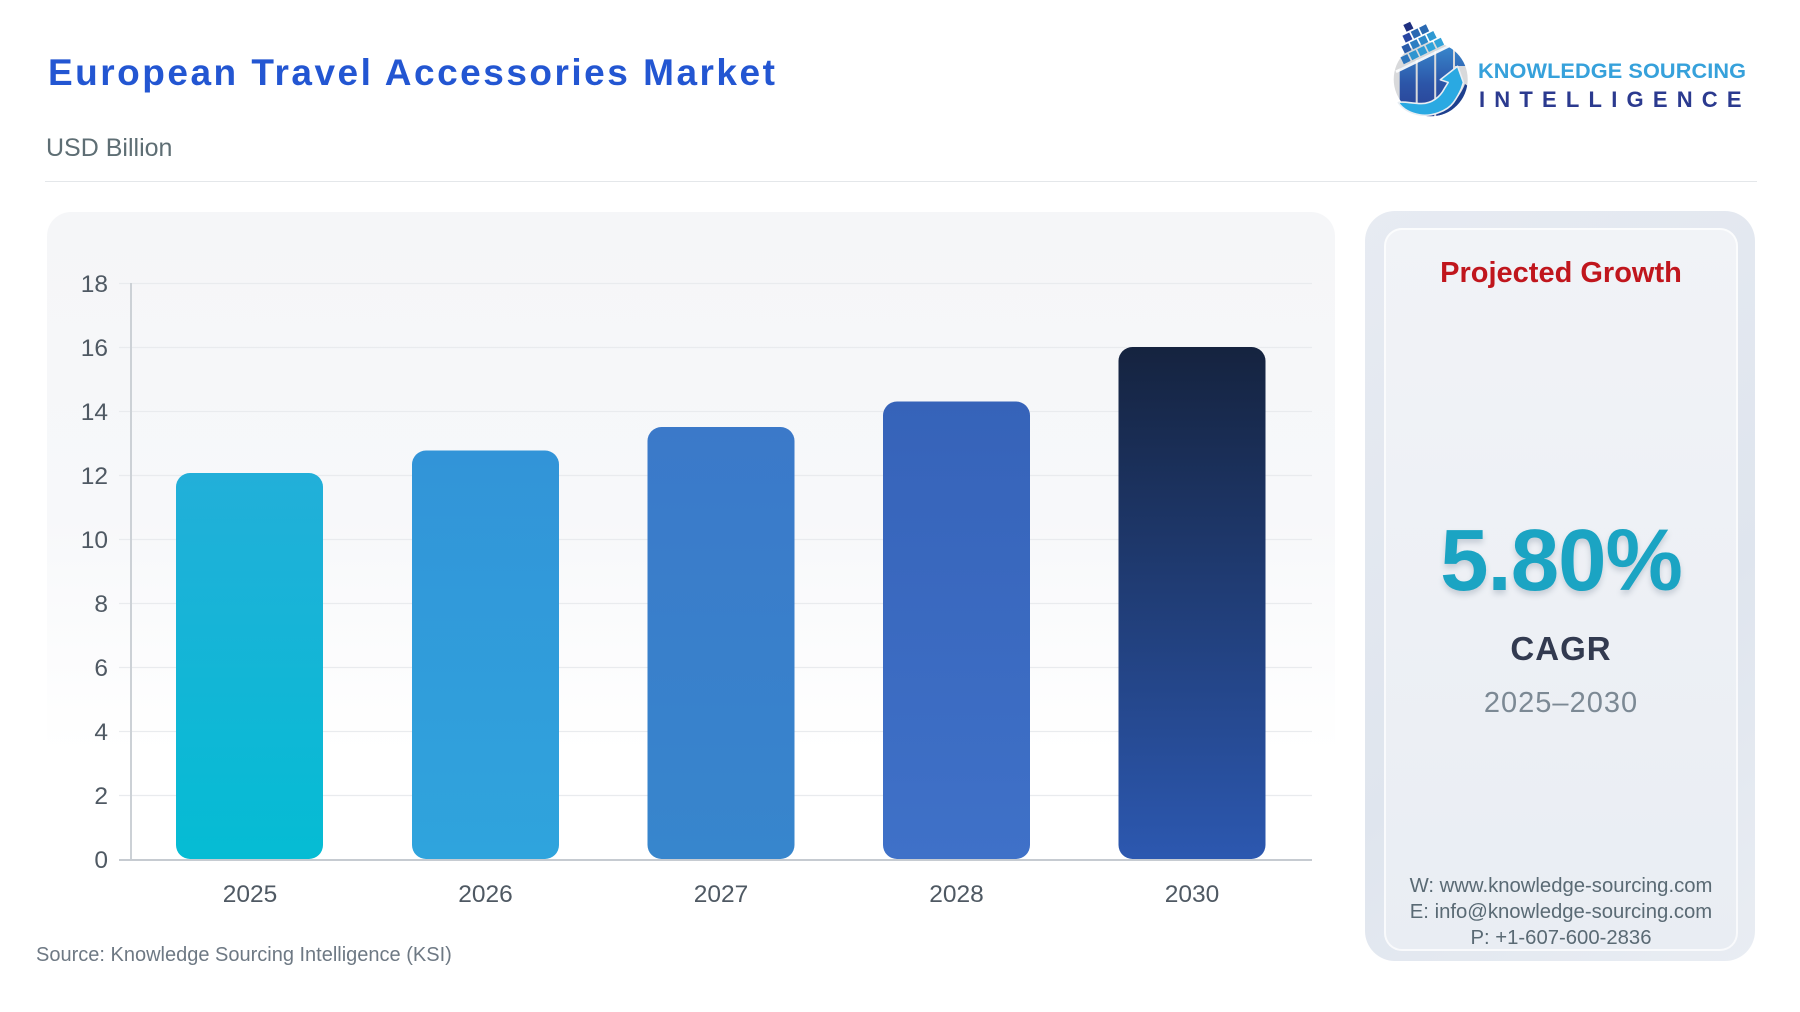 Image resolution: width=1800 pixels, height=1012 pixels. I want to click on svg-text: 16, so click(94, 348).